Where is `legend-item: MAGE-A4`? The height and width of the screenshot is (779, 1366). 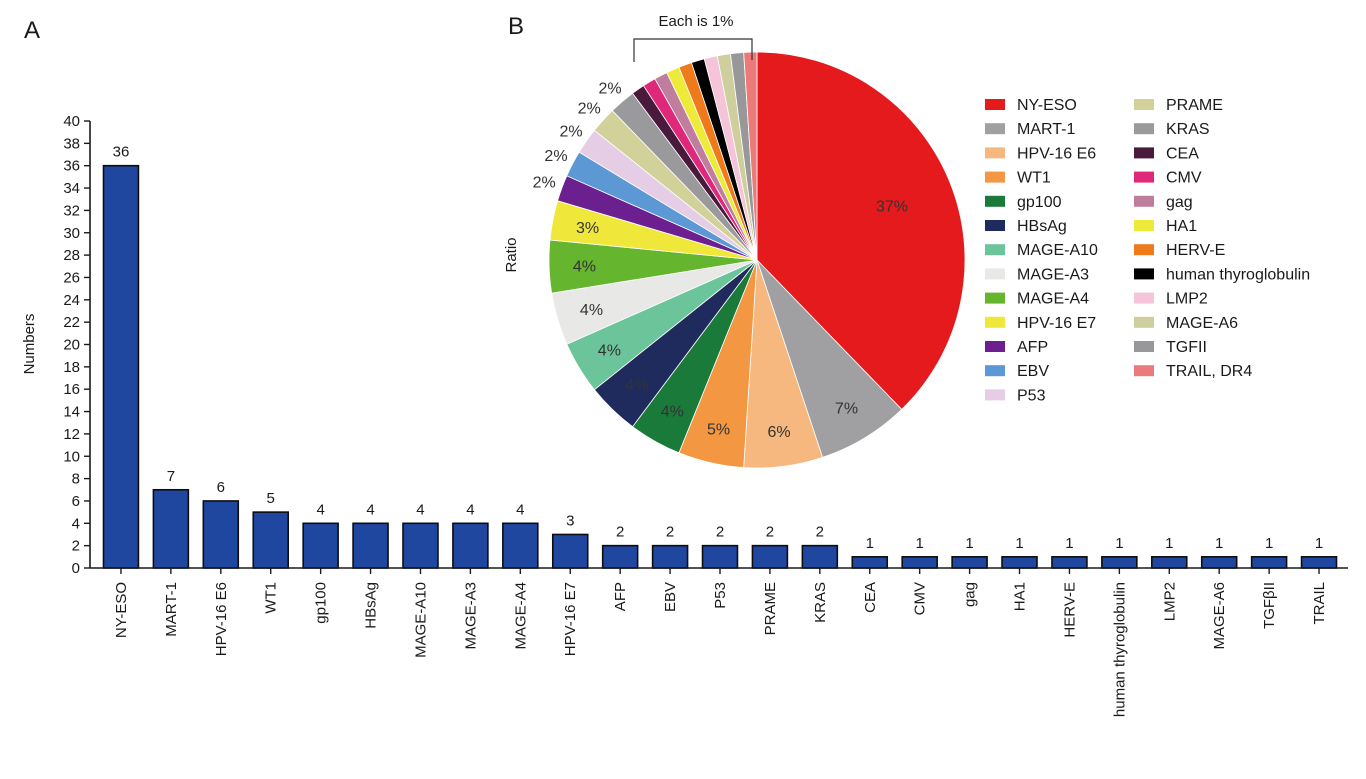
legend-item: MAGE-A4 is located at coordinates (1037, 299).